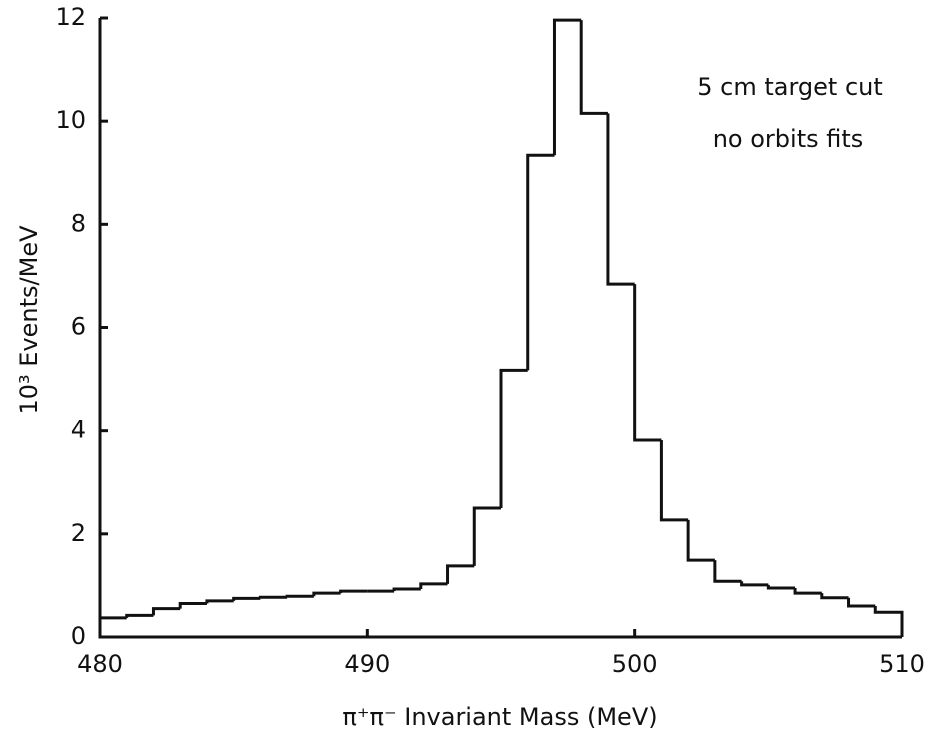 This screenshot has width=952, height=737. Describe the element at coordinates (78, 533) in the screenshot. I see `y-tick-label: 2` at that location.